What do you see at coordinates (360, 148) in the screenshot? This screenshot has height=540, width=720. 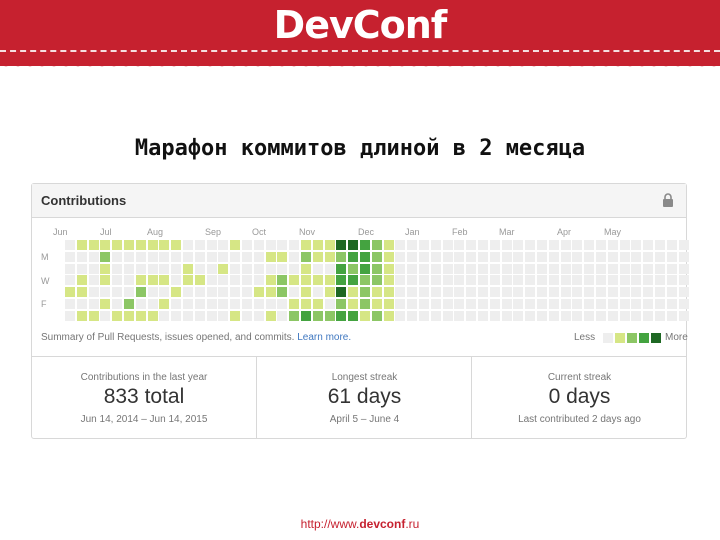 I see `slide-title: Марафон коммитов длиной в 2 месяца` at bounding box center [360, 148].